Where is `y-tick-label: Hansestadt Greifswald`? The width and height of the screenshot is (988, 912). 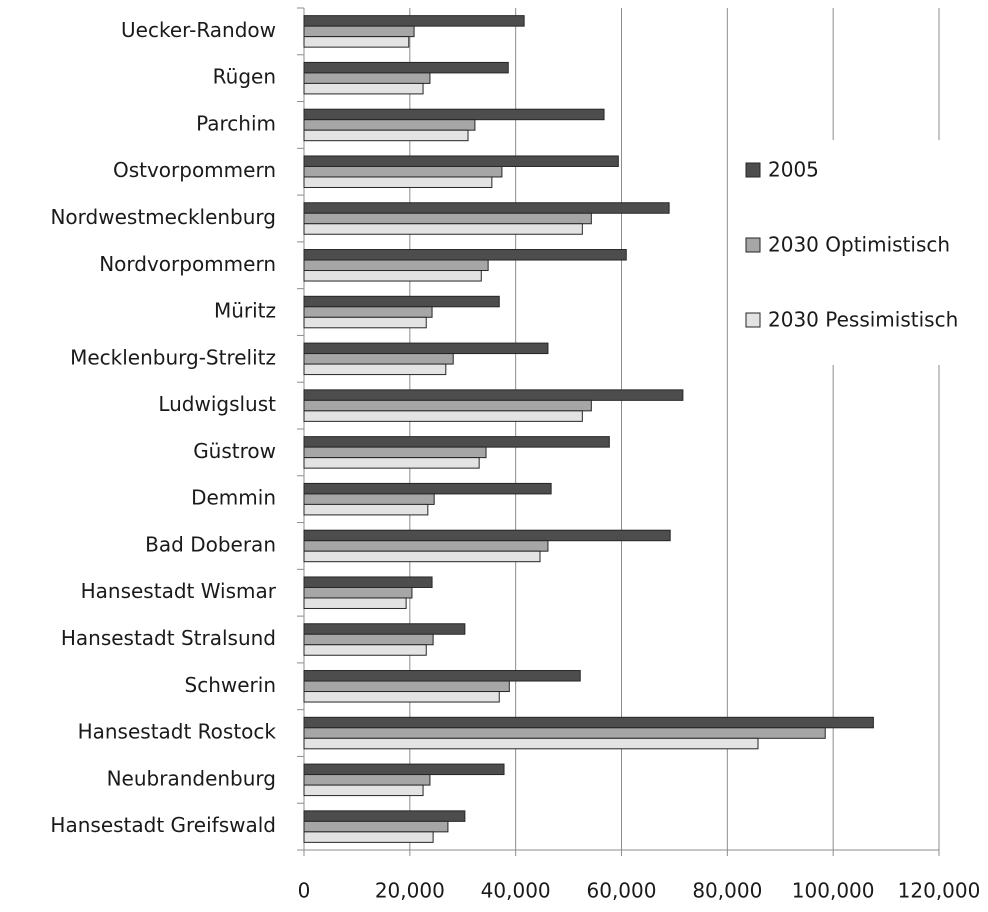
y-tick-label: Hansestadt Greifswald is located at coordinates (163, 825).